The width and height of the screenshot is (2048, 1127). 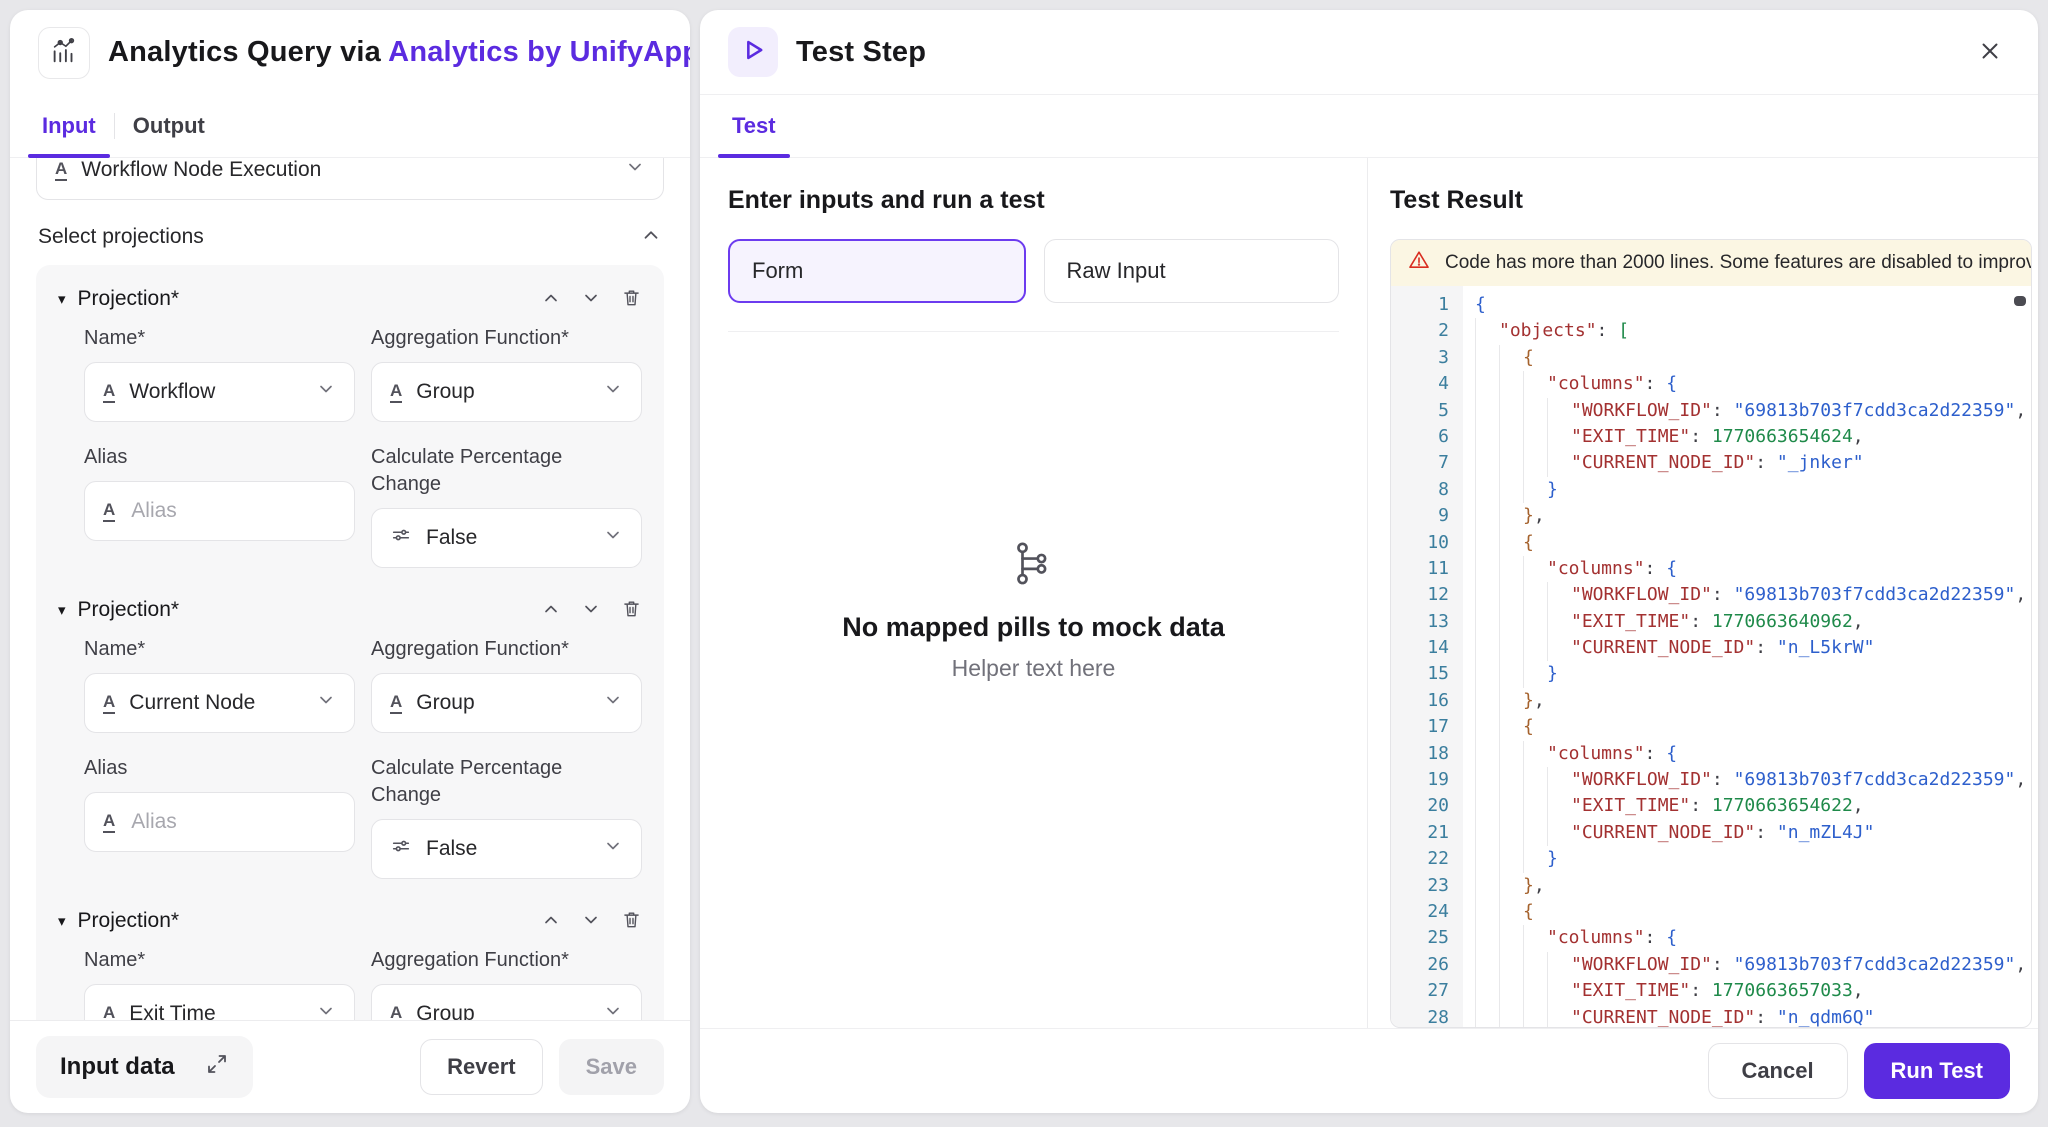 I want to click on line-number: 8, so click(x=1443, y=489).